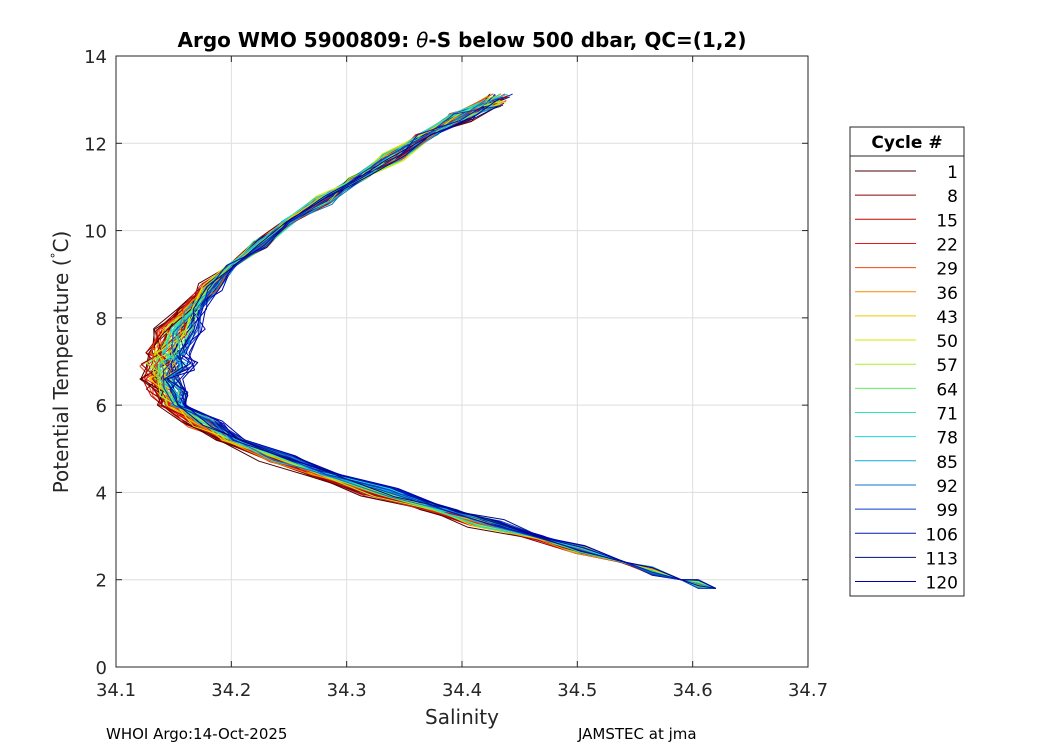  I want to click on legend-title: Cycle #, so click(906, 143).